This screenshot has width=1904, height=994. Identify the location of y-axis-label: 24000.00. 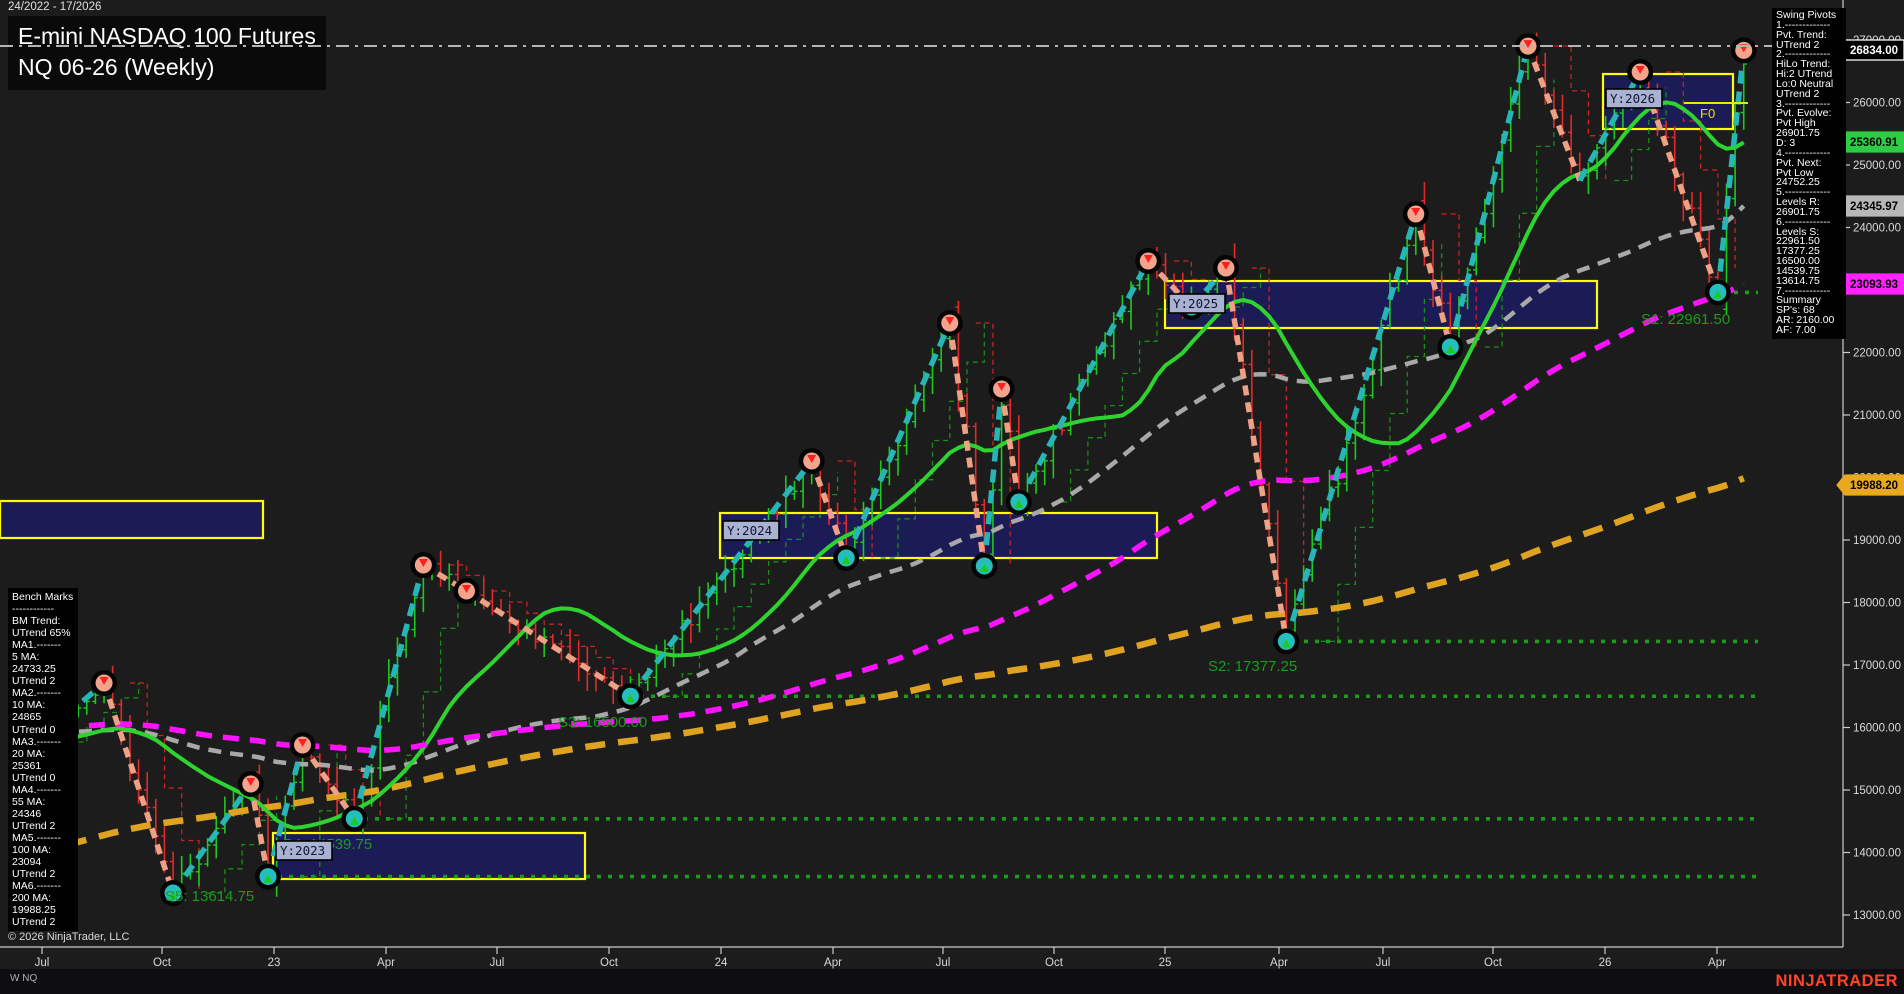
(1877, 229).